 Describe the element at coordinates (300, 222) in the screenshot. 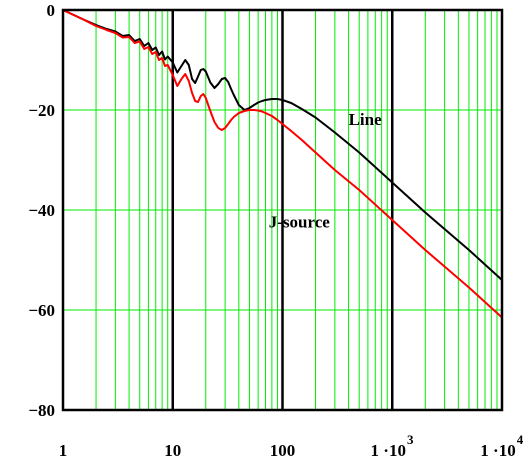

I see `series-label-j-source: J-source` at that location.